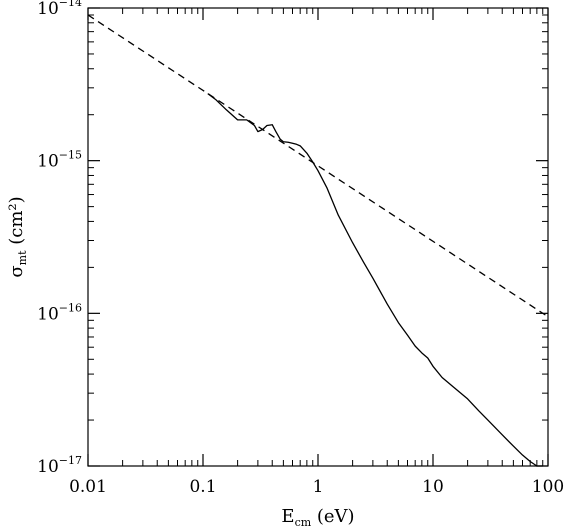  I want to click on y-tick-label: 10−17, so click(59, 465).